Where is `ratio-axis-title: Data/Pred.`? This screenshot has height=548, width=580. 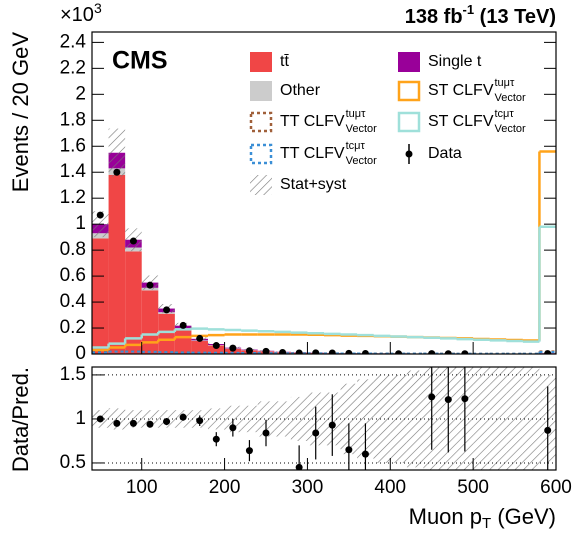
ratio-axis-title: Data/Pred. is located at coordinates (20, 419).